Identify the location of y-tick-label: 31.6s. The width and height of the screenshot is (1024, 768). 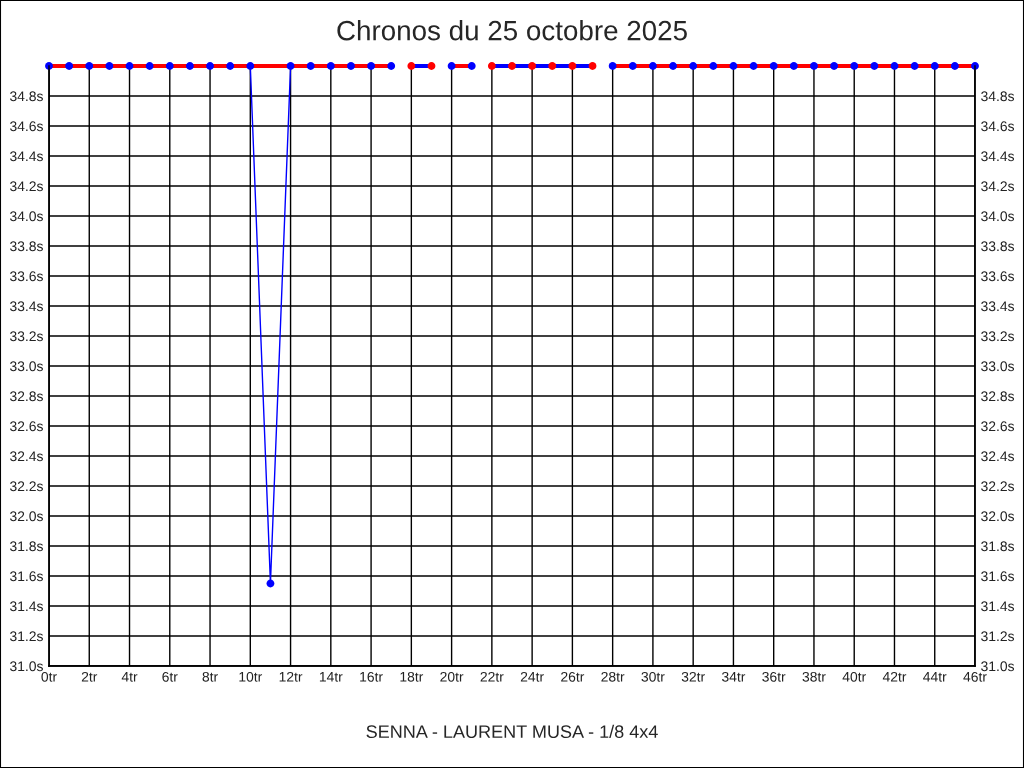
(26, 576).